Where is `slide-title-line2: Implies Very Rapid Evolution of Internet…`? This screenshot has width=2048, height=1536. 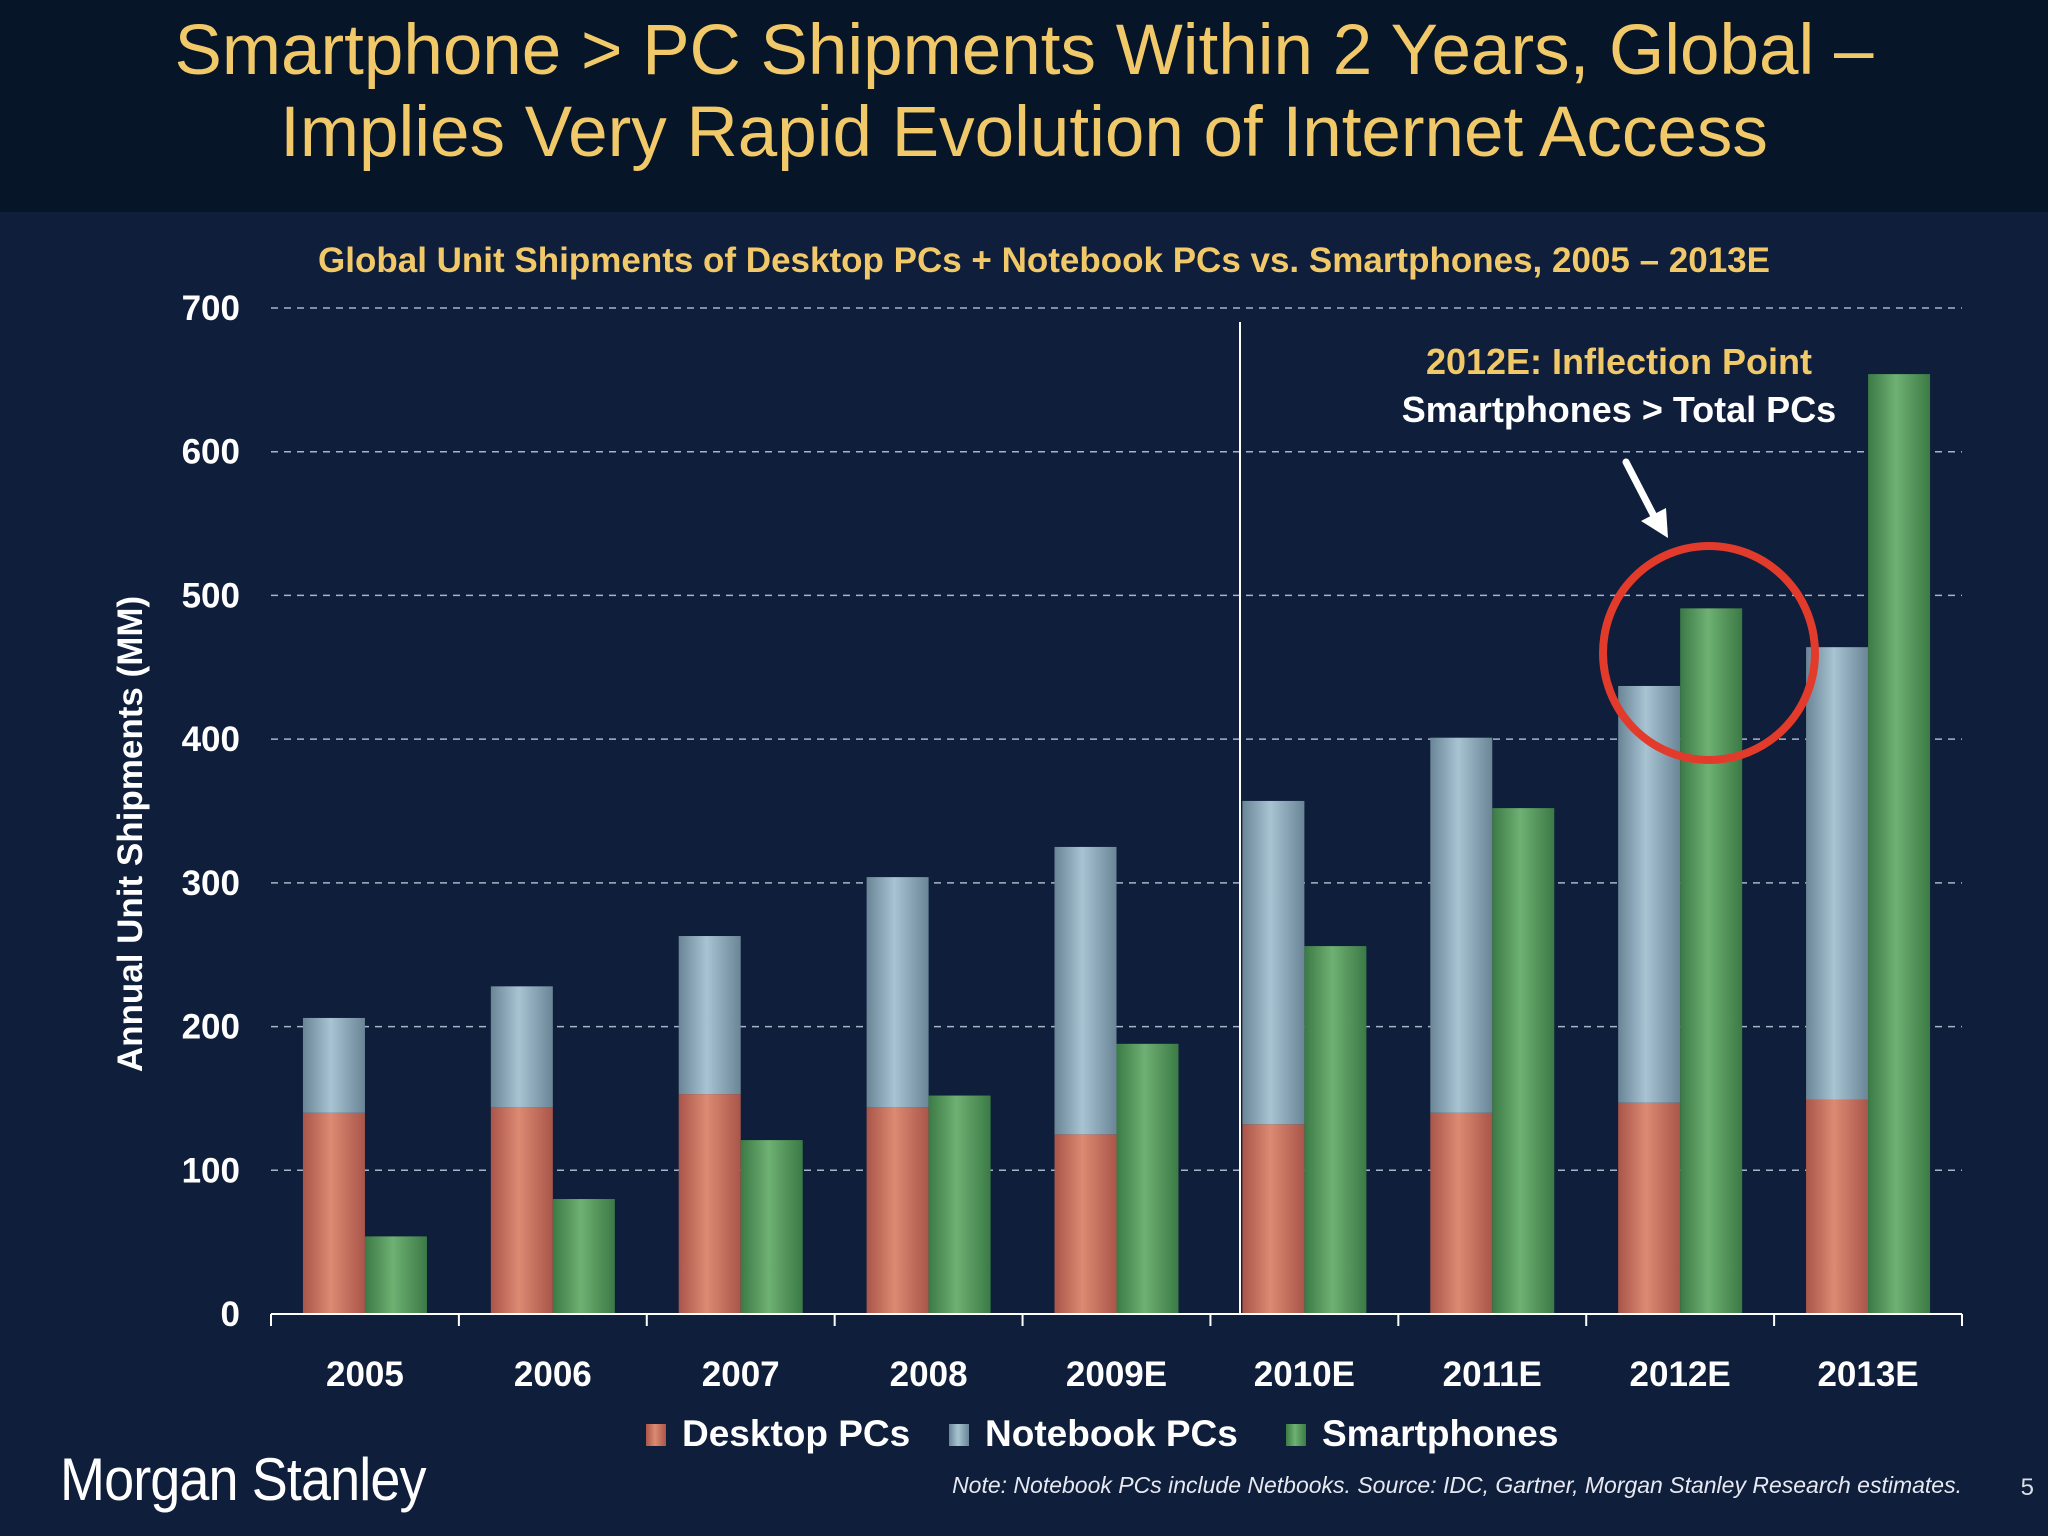
slide-title-line2: Implies Very Rapid Evolution of Internet… is located at coordinates (1024, 132).